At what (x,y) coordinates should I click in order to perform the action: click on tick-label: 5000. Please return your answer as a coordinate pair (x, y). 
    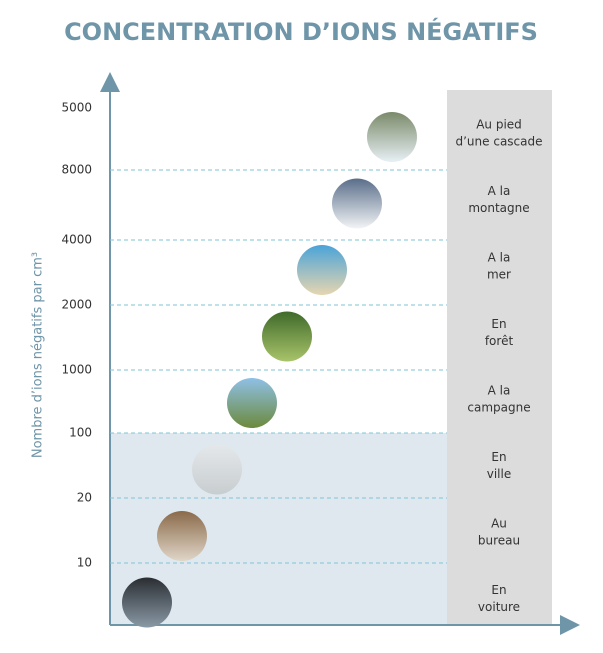
    Looking at the image, I should click on (76, 108).